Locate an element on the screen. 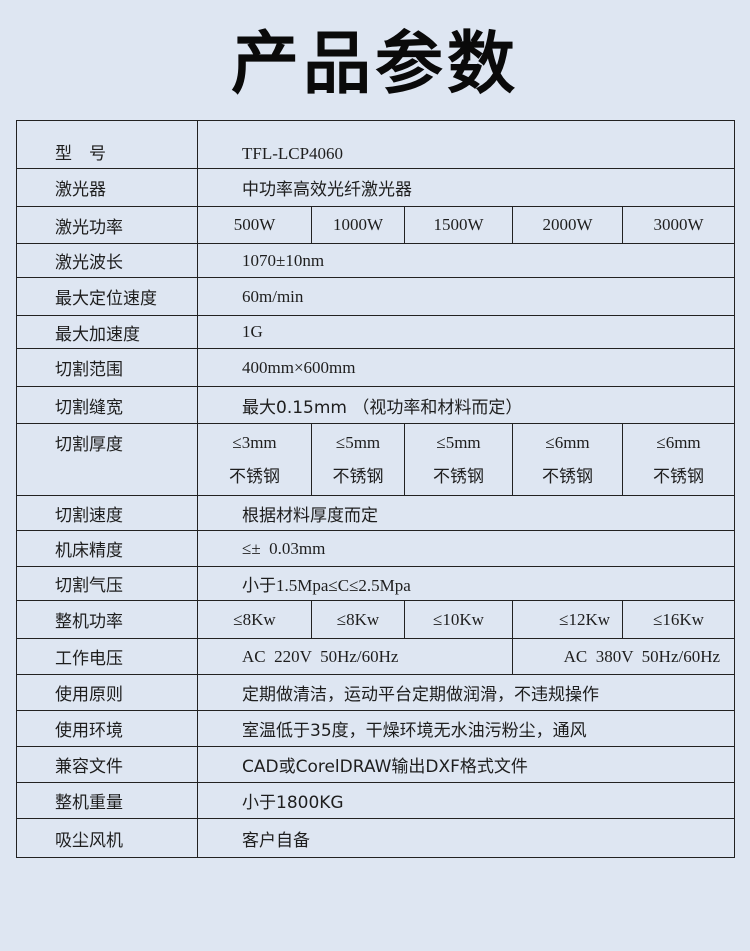 The width and height of the screenshot is (750, 951). row-label: 激光波长 is located at coordinates (107, 260).